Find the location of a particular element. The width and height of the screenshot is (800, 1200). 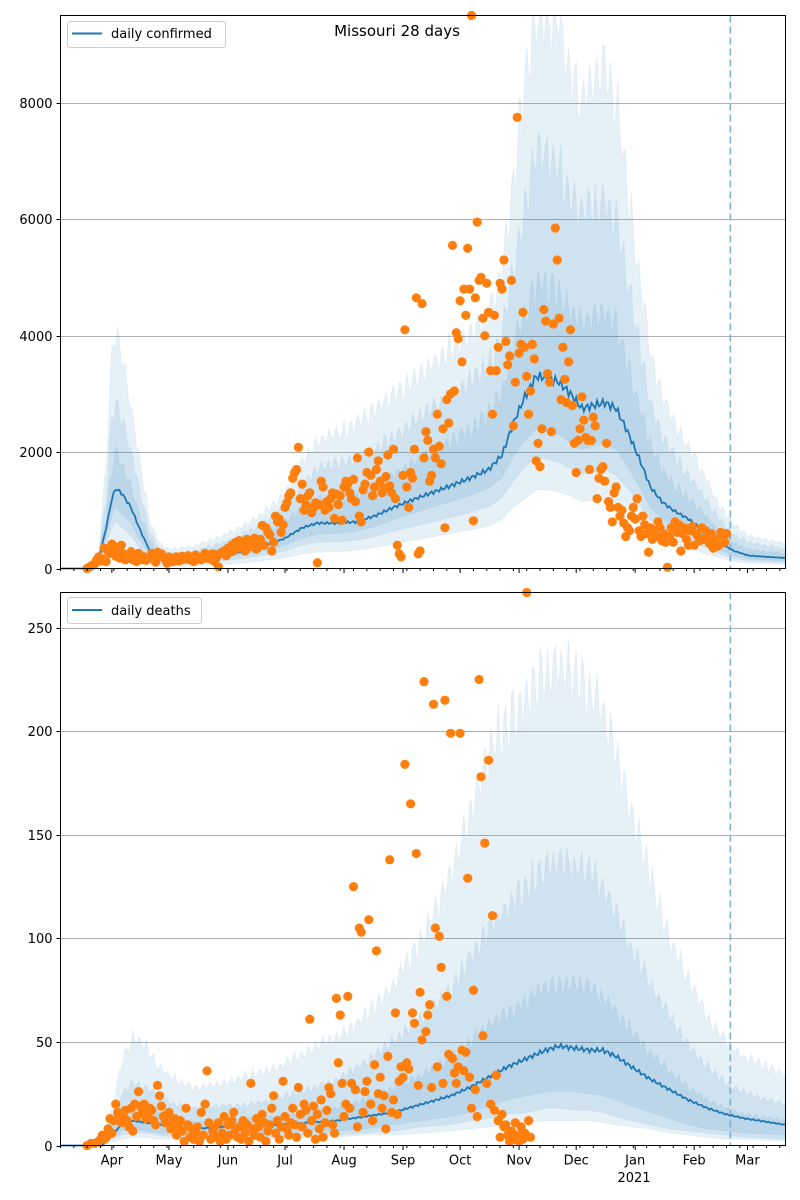

x-tick-label: Apr is located at coordinates (112, 1161).